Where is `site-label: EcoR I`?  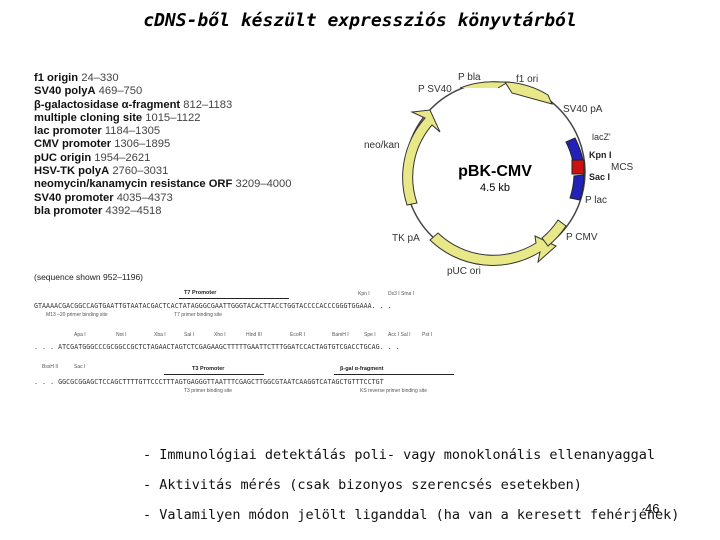 site-label: EcoR I is located at coordinates (298, 335).